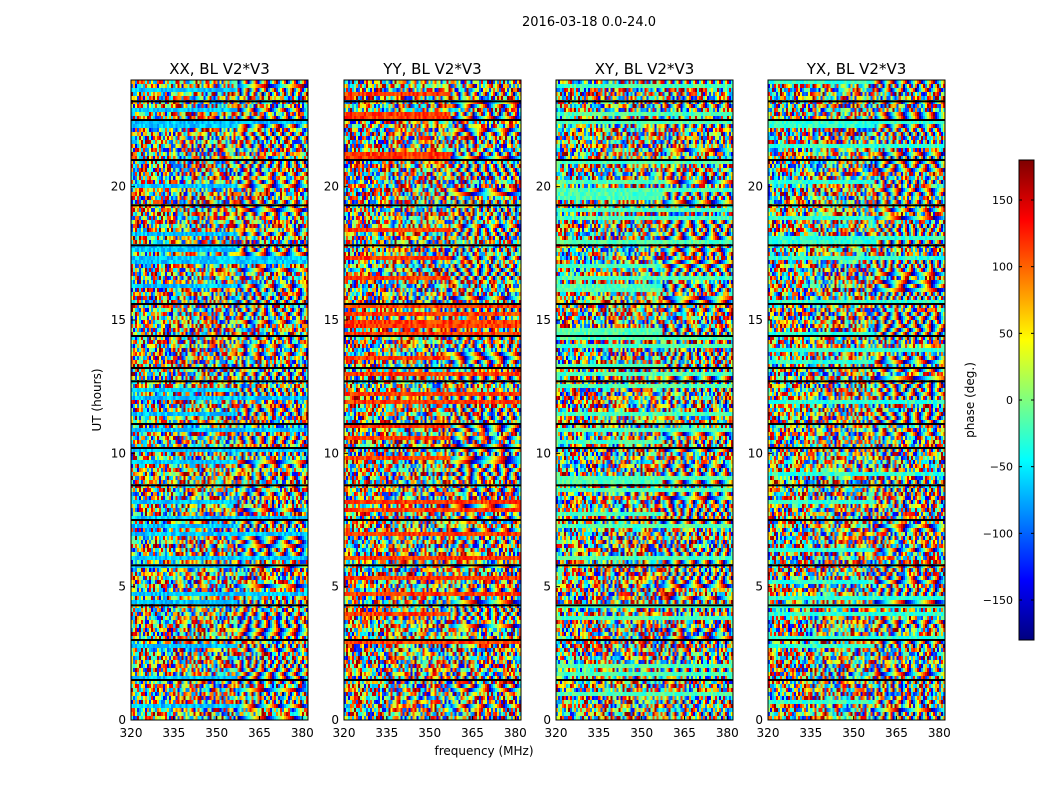 The width and height of the screenshot is (1050, 800). What do you see at coordinates (483, 751) in the screenshot?
I see `x-axis-label: frequency (MHz)` at bounding box center [483, 751].